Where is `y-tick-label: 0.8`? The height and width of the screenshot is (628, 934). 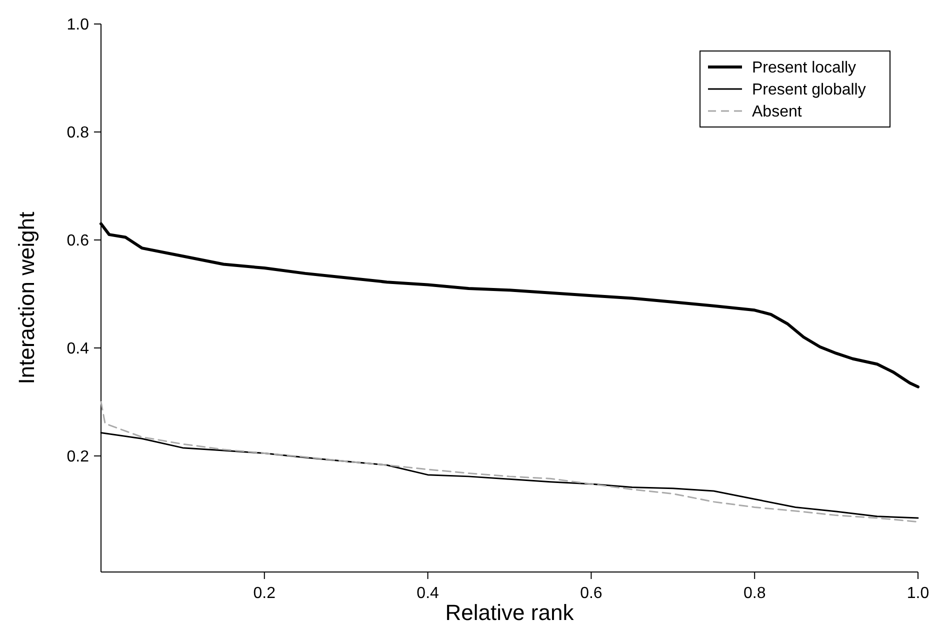
y-tick-label: 0.8 is located at coordinates (78, 133).